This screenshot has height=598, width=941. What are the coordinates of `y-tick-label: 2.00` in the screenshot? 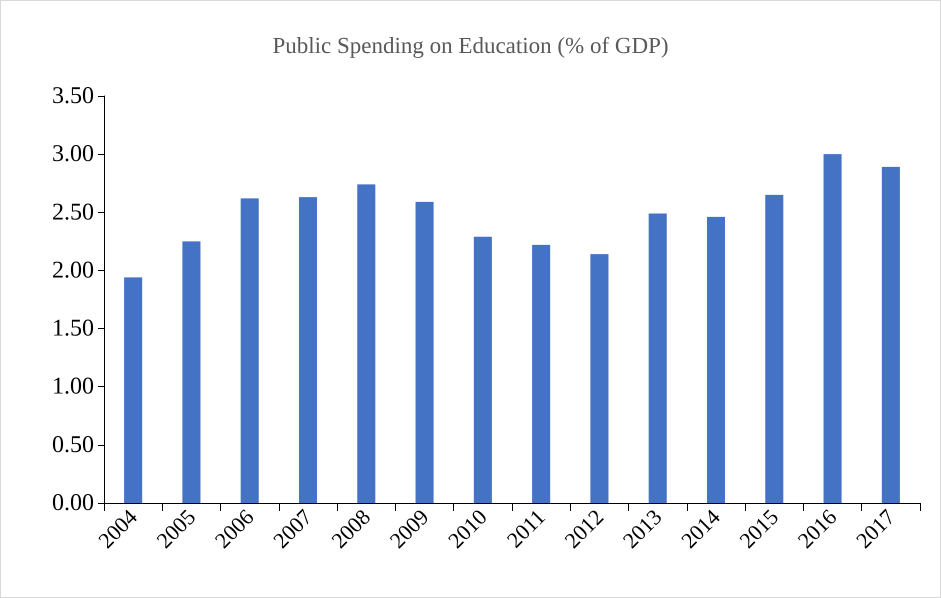 It's located at (73, 270).